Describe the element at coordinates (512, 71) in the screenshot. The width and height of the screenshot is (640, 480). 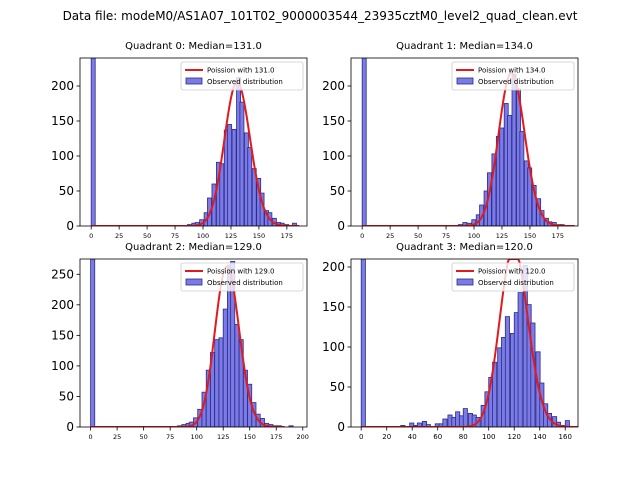
I see `legend-label-poisson: Poission with 134.0` at that location.